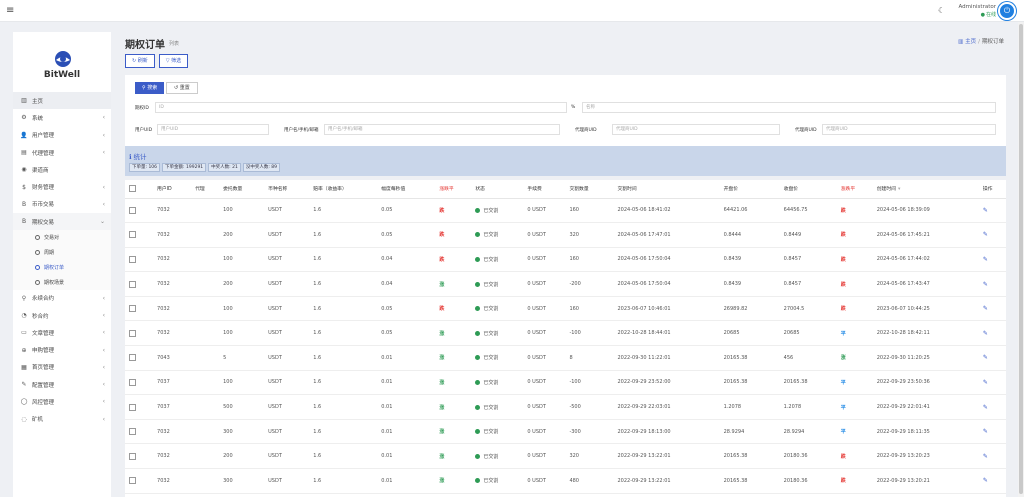 Image resolution: width=1024 pixels, height=497 pixels. Describe the element at coordinates (62, 252) in the screenshot. I see `sidebar-subitem: 周期` at that location.